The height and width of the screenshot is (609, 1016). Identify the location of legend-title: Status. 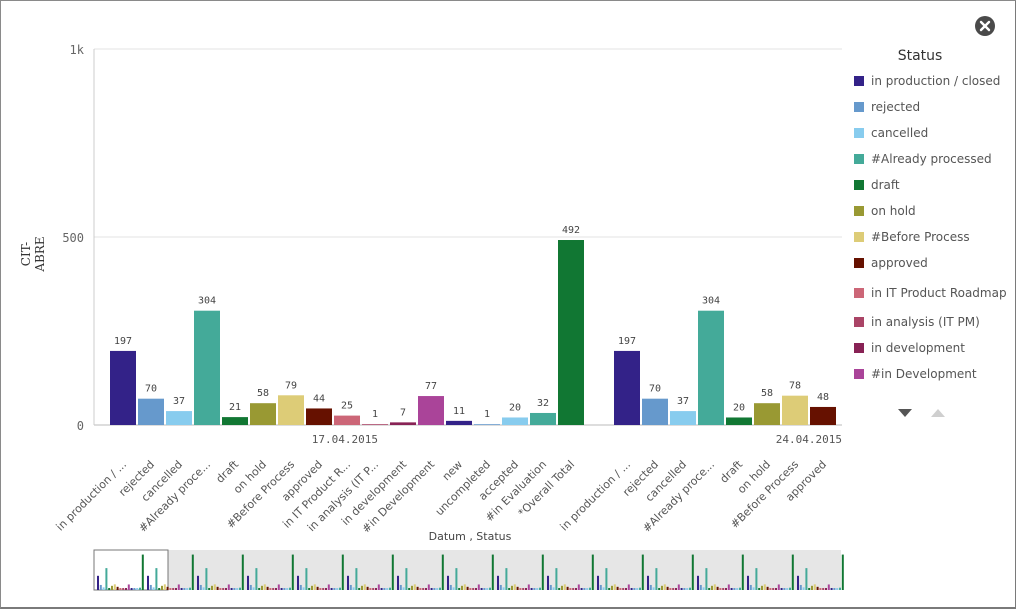
(920, 56).